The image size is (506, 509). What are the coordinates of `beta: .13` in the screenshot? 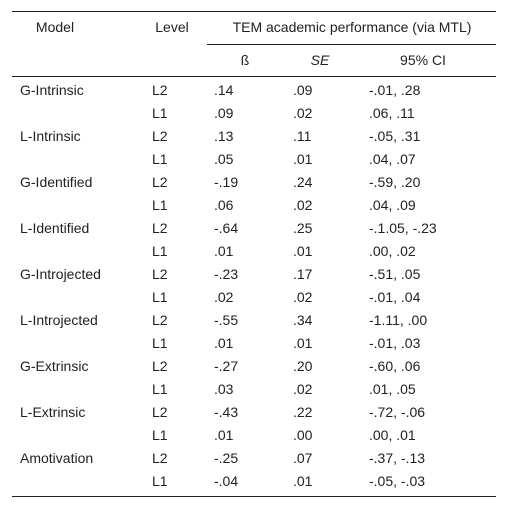 It's located at (224, 136).